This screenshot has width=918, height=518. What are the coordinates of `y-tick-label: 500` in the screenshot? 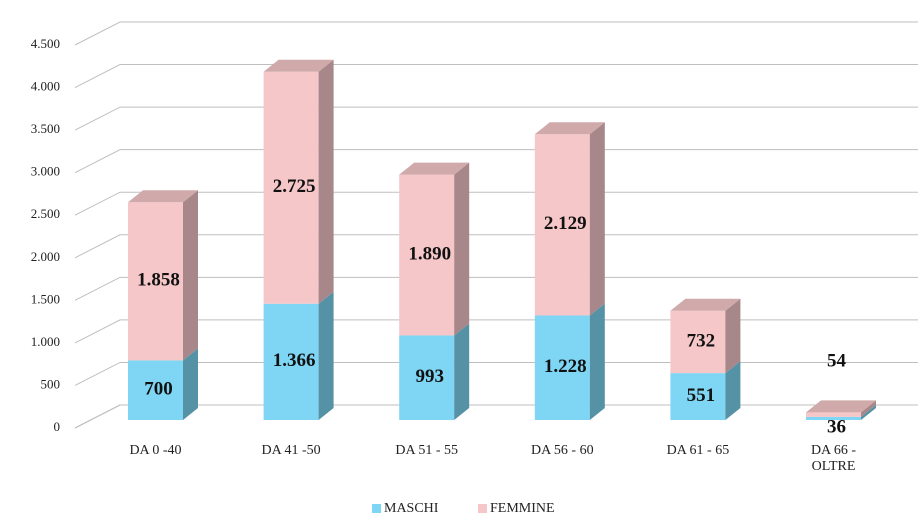 It's located at (51, 383).